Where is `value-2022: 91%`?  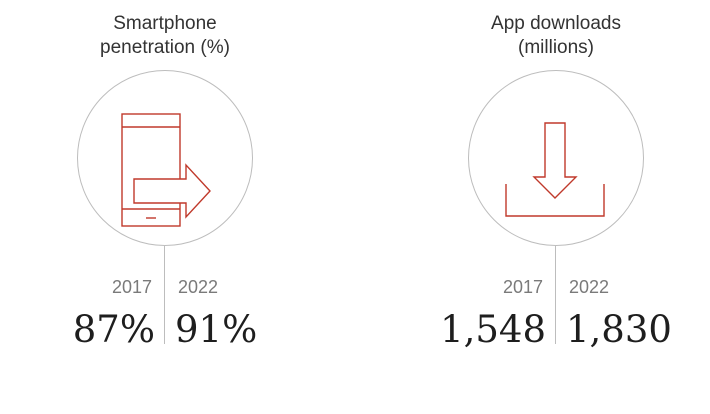
value-2022: 91% is located at coordinates (216, 329).